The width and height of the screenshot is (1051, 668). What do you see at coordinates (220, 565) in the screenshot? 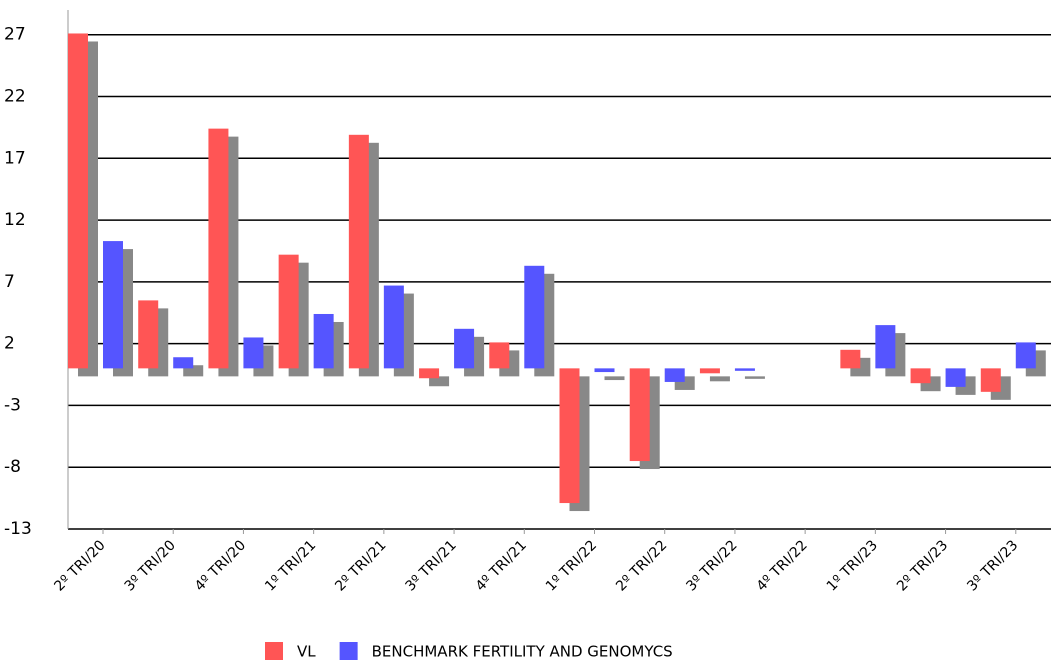
I see `x-tick-label: 4º TRI/20` at bounding box center [220, 565].